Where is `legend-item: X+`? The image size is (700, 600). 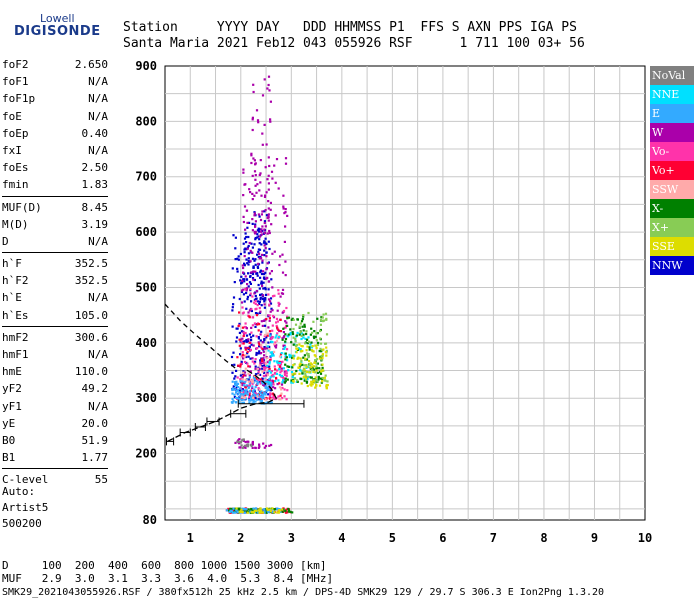
legend-item: X+ is located at coordinates (672, 227).